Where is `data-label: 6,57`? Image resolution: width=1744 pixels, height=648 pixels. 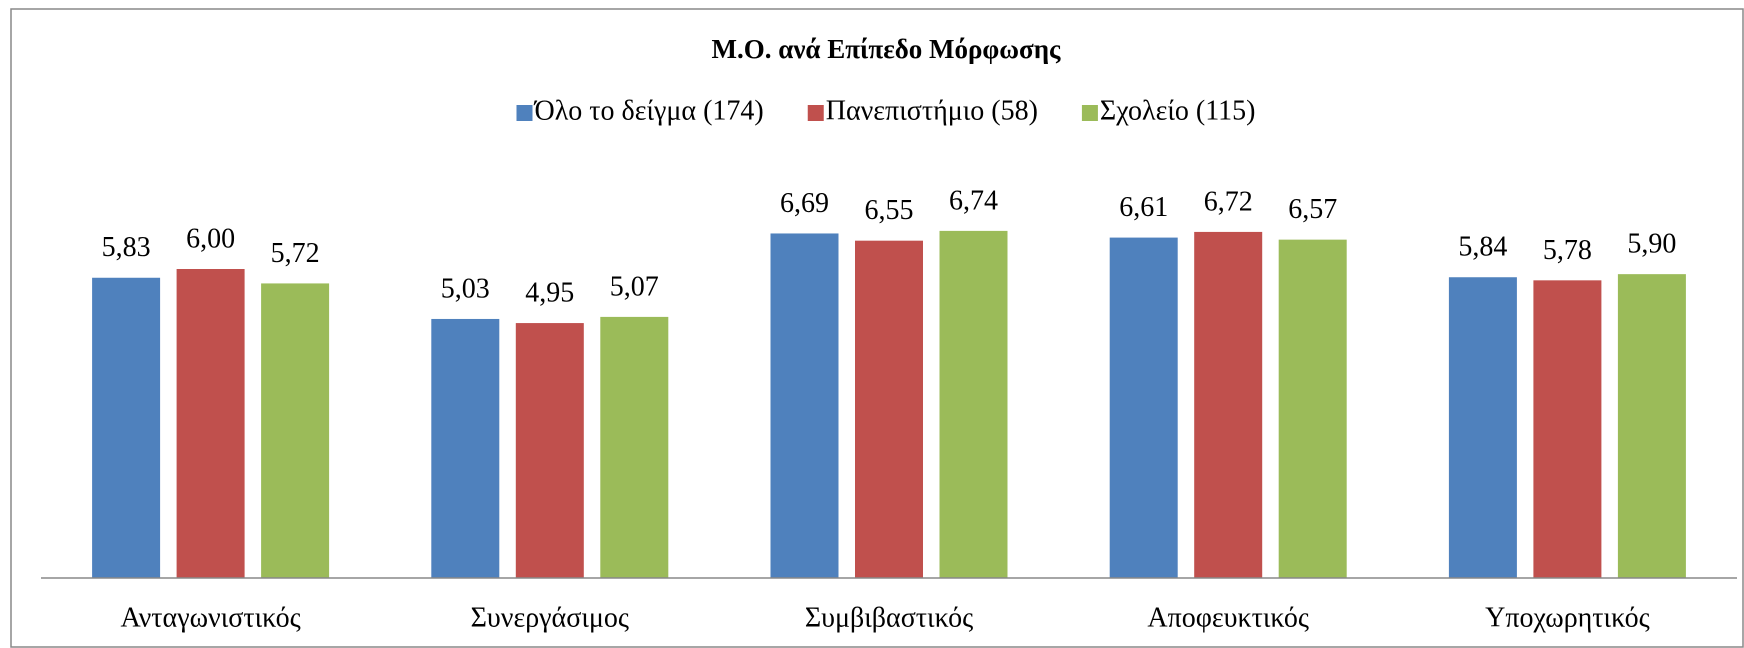 data-label: 6,57 is located at coordinates (1312, 209).